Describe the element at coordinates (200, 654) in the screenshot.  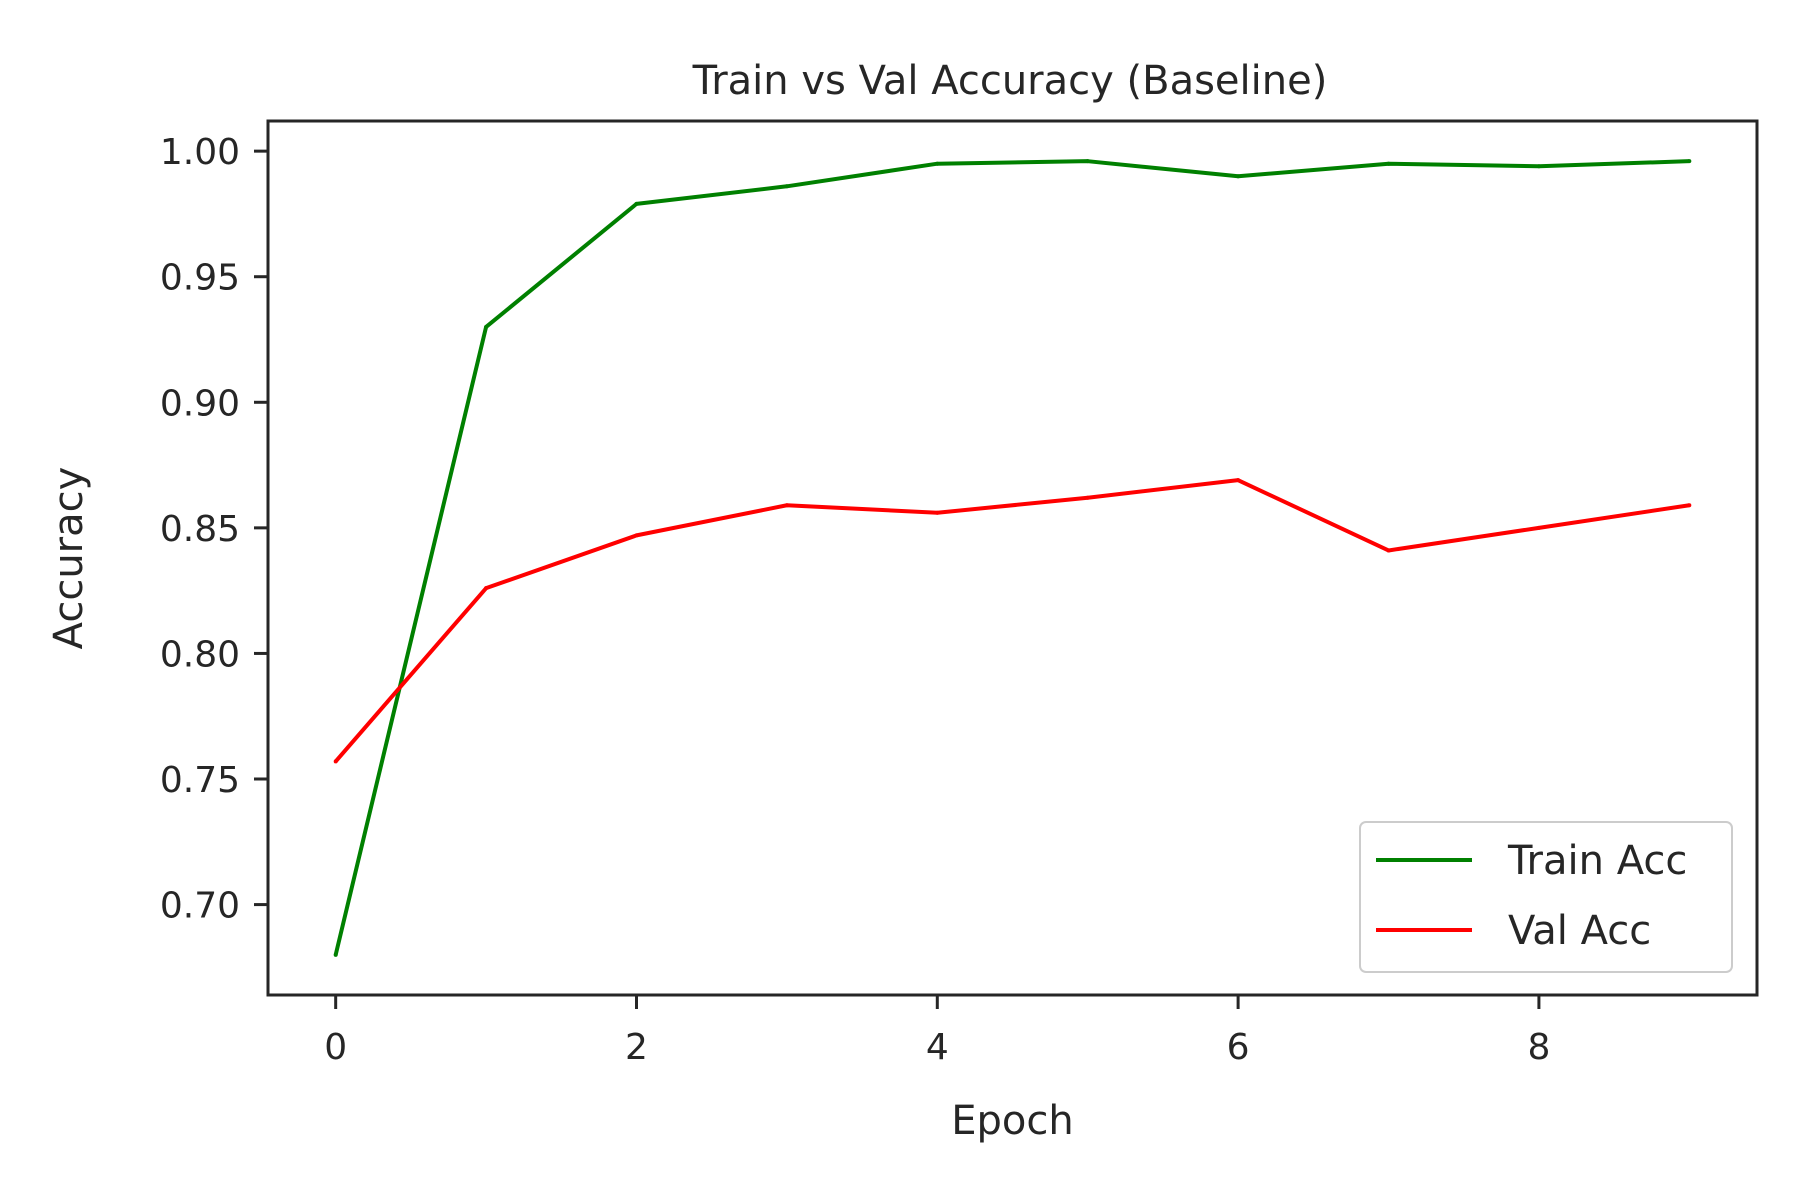
I see `y-tick-label: 0.80` at that location.